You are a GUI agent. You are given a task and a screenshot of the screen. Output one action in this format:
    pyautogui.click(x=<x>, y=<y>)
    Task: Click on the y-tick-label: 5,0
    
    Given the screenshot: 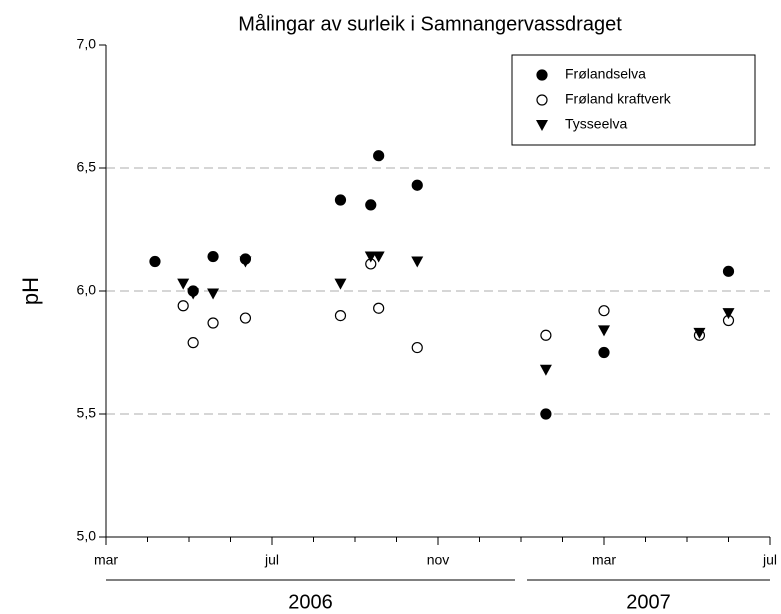 What is the action you would take?
    pyautogui.click(x=87, y=536)
    